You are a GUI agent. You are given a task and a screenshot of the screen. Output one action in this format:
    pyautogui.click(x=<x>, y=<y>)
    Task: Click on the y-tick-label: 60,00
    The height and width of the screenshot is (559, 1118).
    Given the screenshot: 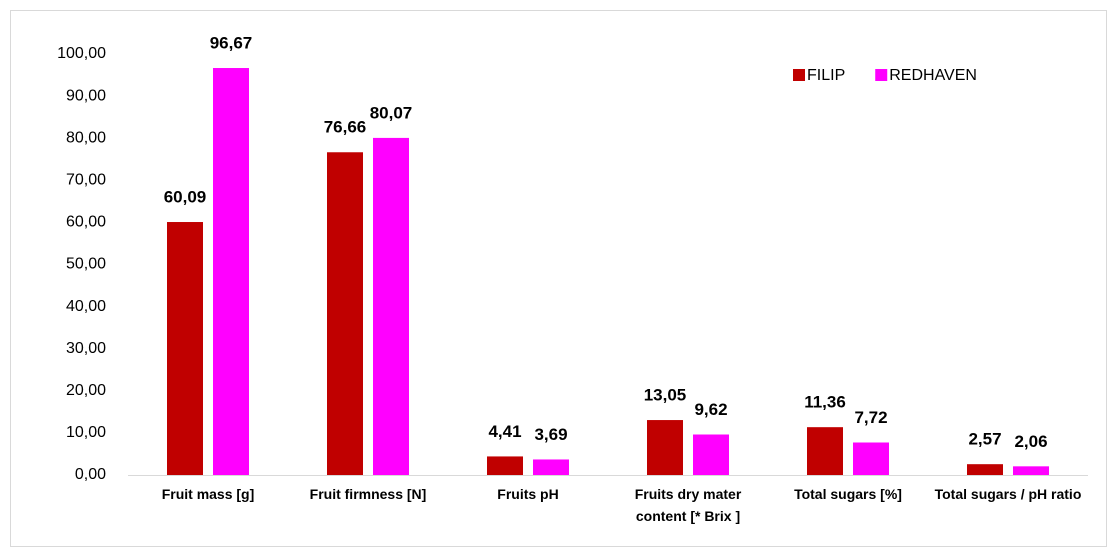 What is the action you would take?
    pyautogui.click(x=86, y=222)
    